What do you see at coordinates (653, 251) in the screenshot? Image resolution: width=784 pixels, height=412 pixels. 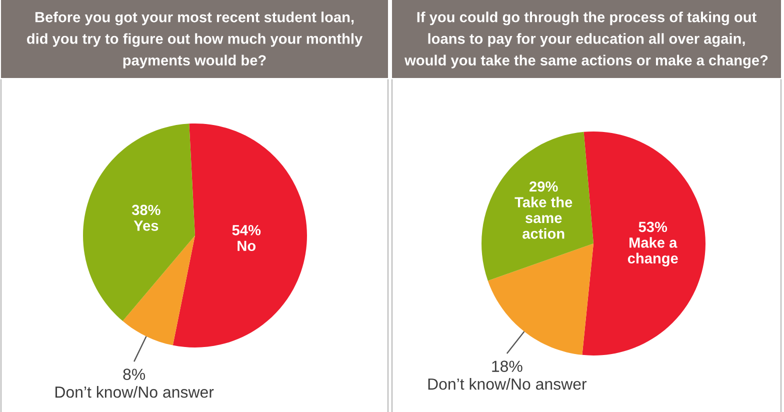 I see `slice-label: Make a change` at bounding box center [653, 251].